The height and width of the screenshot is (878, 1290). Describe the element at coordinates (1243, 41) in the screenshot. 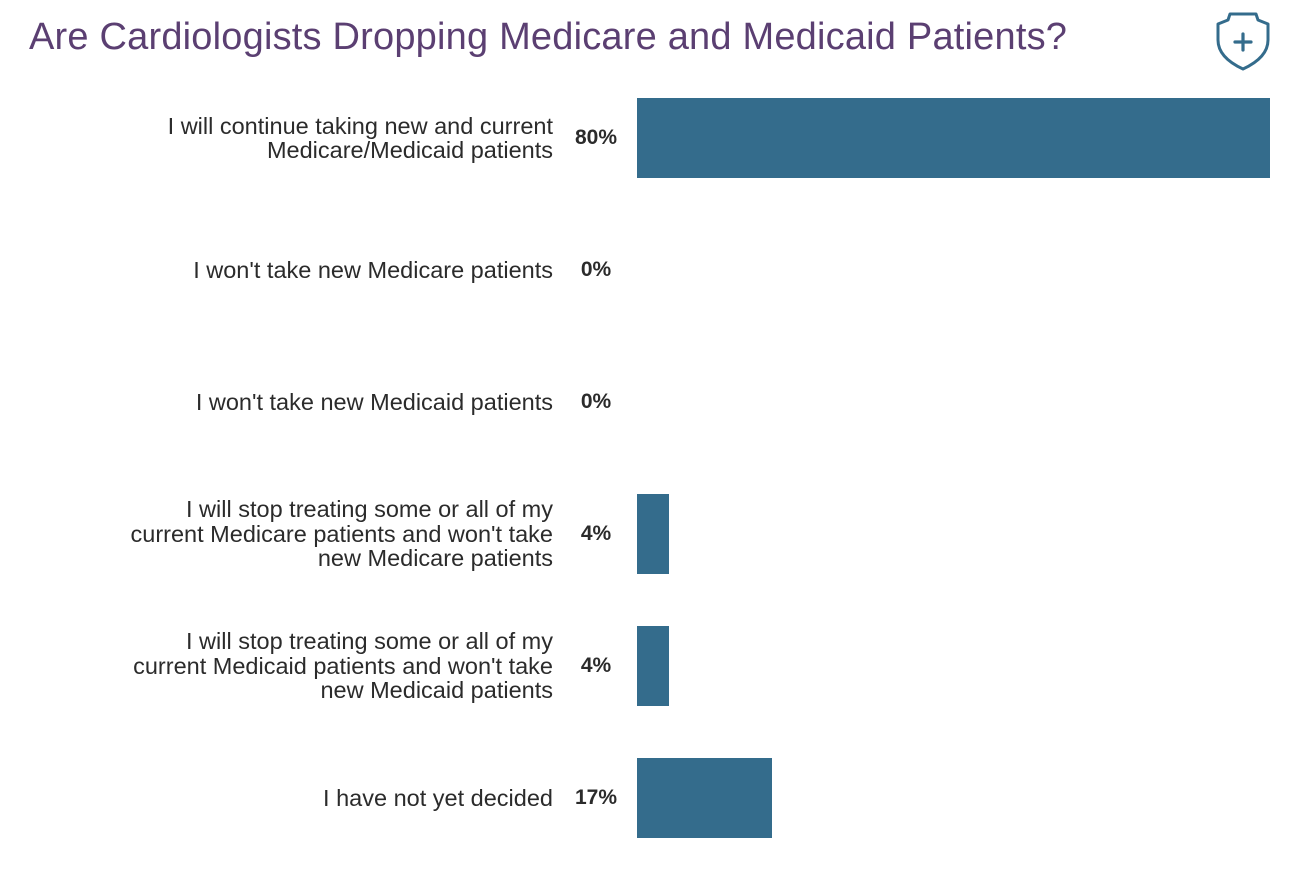

I see `shield-plus-icon` at that location.